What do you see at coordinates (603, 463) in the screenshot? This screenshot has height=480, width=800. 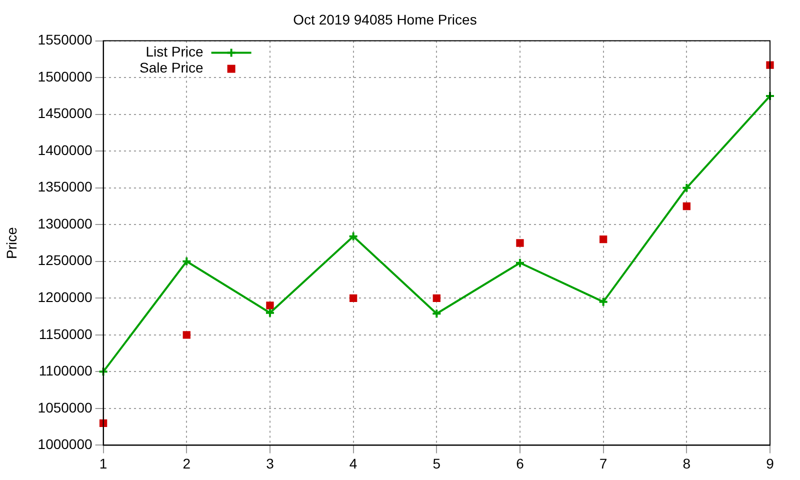 I see `x-tick-label: 7` at bounding box center [603, 463].